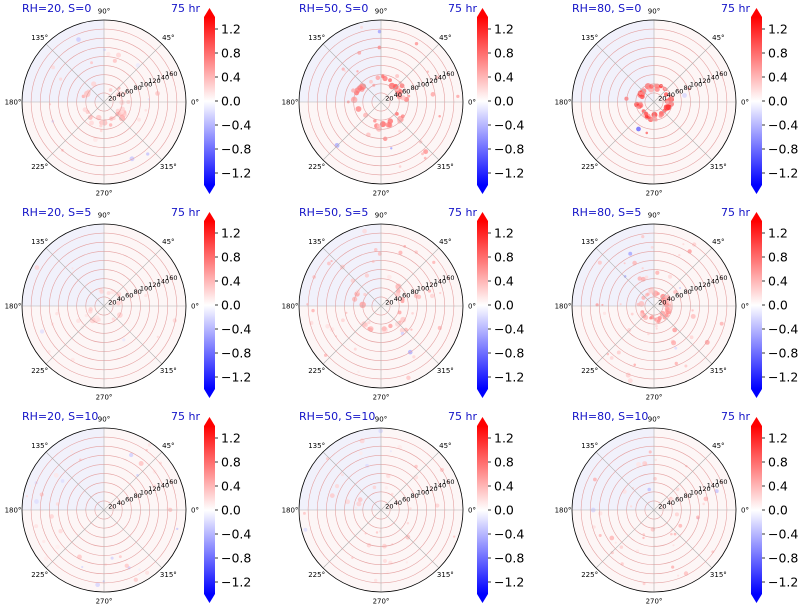 This screenshot has height=612, width=799. What do you see at coordinates (333, 8) in the screenshot?
I see `panel-title-left: RH=50, S=0` at bounding box center [333, 8].